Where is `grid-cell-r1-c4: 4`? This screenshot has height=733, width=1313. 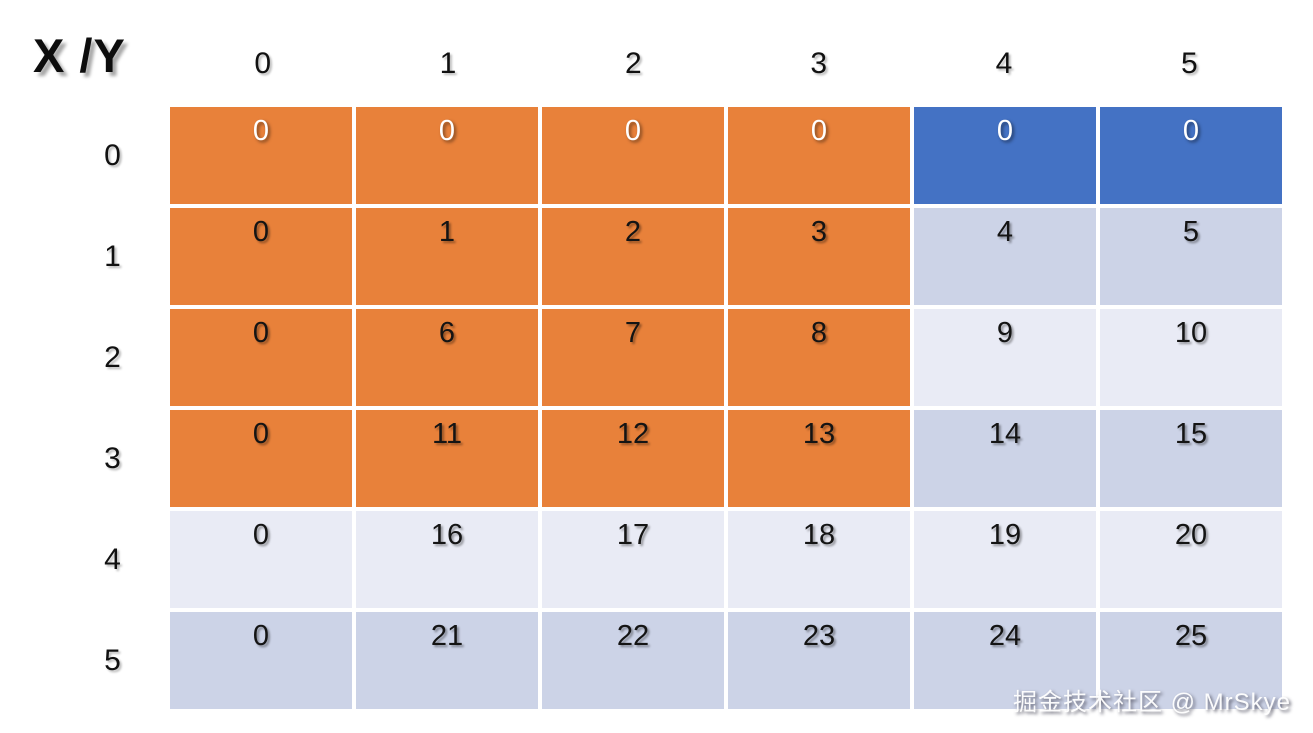 grid-cell-r1-c4: 4 is located at coordinates (1005, 256).